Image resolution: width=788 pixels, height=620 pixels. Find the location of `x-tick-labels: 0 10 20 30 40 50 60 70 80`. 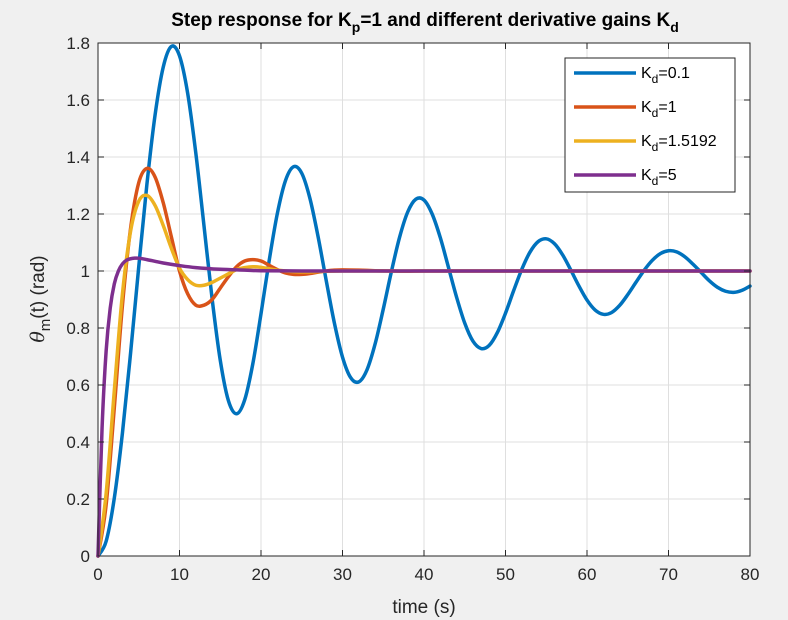

x-tick-labels: 0 10 20 30 40 50 60 70 80 is located at coordinates (426, 574).